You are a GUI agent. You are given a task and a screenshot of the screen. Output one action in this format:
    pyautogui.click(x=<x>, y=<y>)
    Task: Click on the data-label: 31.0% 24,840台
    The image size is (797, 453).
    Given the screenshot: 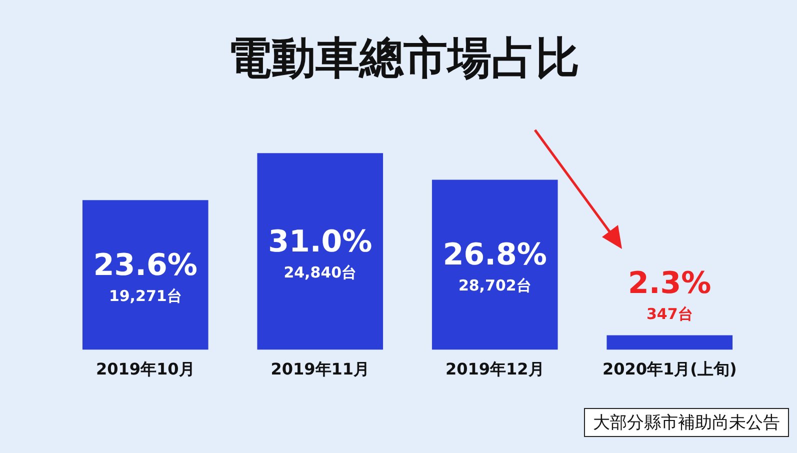 What is the action you would take?
    pyautogui.click(x=320, y=253)
    